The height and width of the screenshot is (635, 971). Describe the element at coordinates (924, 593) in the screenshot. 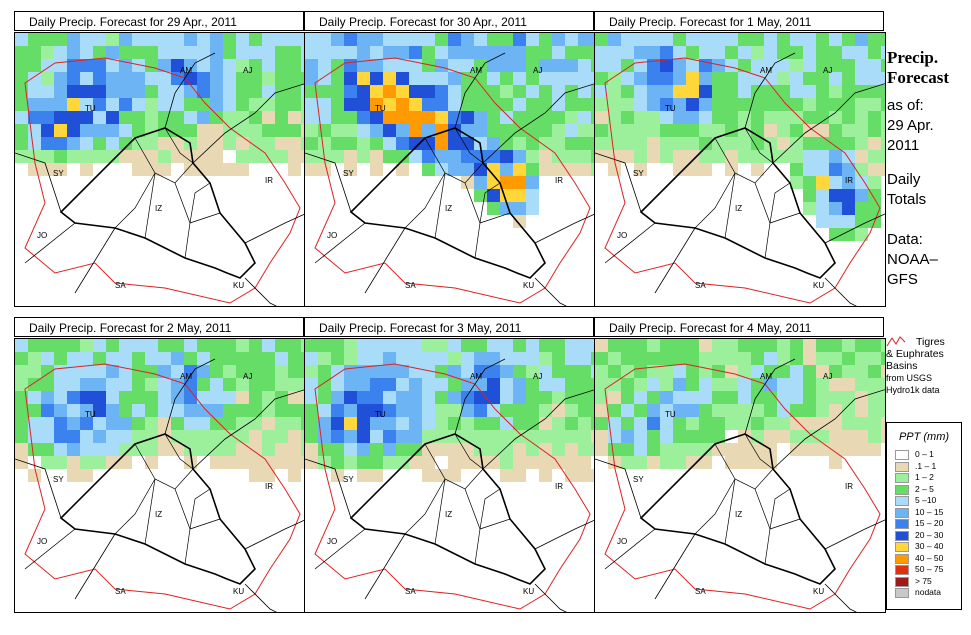

I see `legend-row: nodata` at that location.